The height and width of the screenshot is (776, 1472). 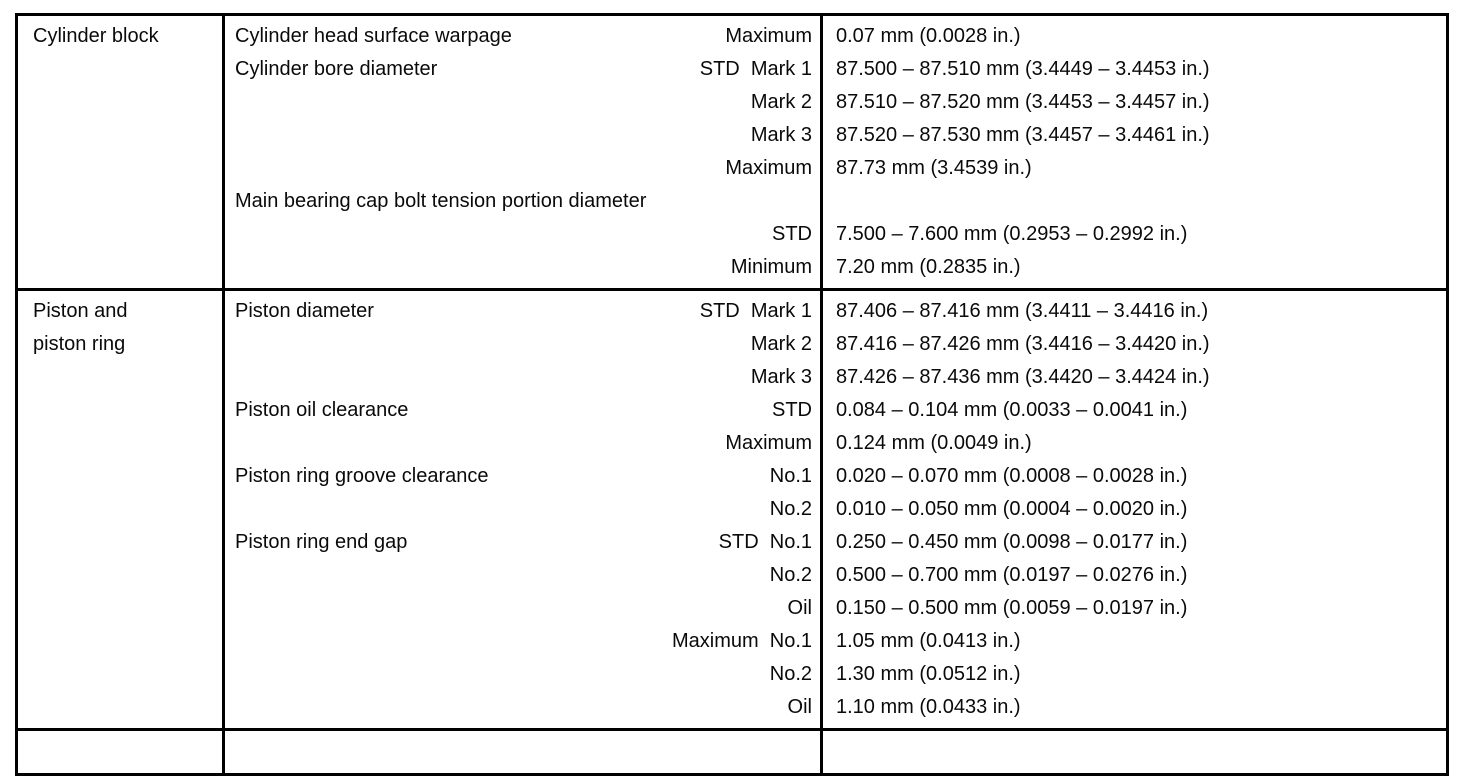 What do you see at coordinates (336, 69) in the screenshot?
I see `spec-label: Cylinder bore diameter` at bounding box center [336, 69].